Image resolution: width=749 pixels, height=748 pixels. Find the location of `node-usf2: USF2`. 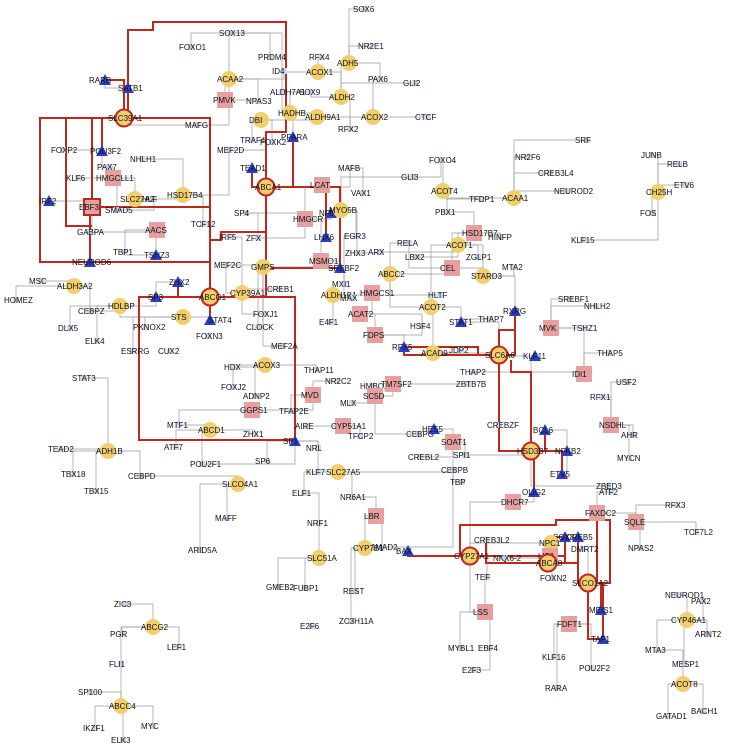

node-usf2: USF2 is located at coordinates (626, 382).